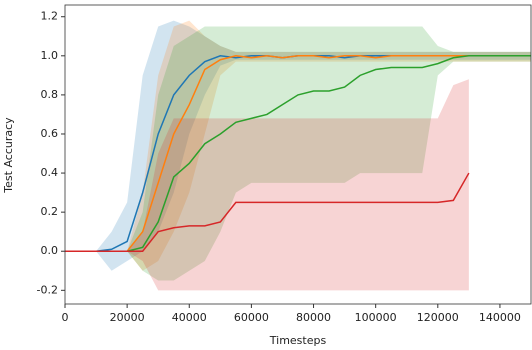  Describe the element at coordinates (50, 211) in the screenshot. I see `y-tick-label: 0.2` at that location.